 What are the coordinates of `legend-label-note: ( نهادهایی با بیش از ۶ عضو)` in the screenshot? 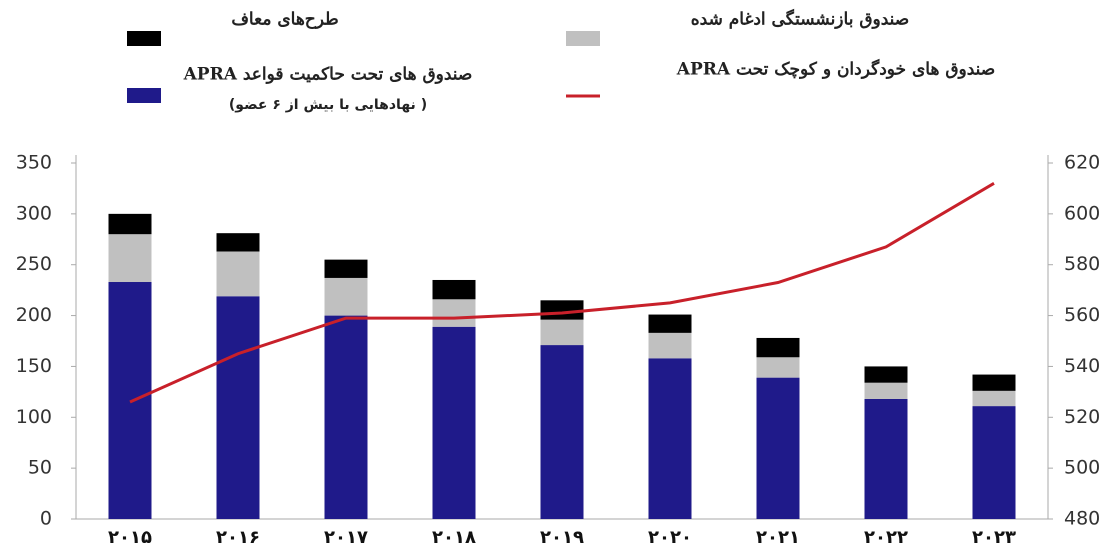 It's located at (328, 105).